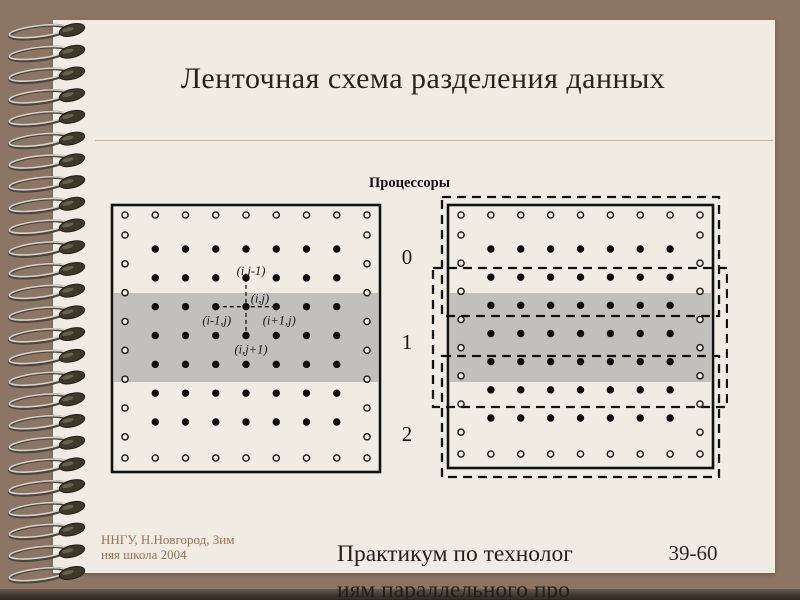 Image resolution: width=800 pixels, height=600 pixels. I want to click on processor-2-partition, so click(580, 416).